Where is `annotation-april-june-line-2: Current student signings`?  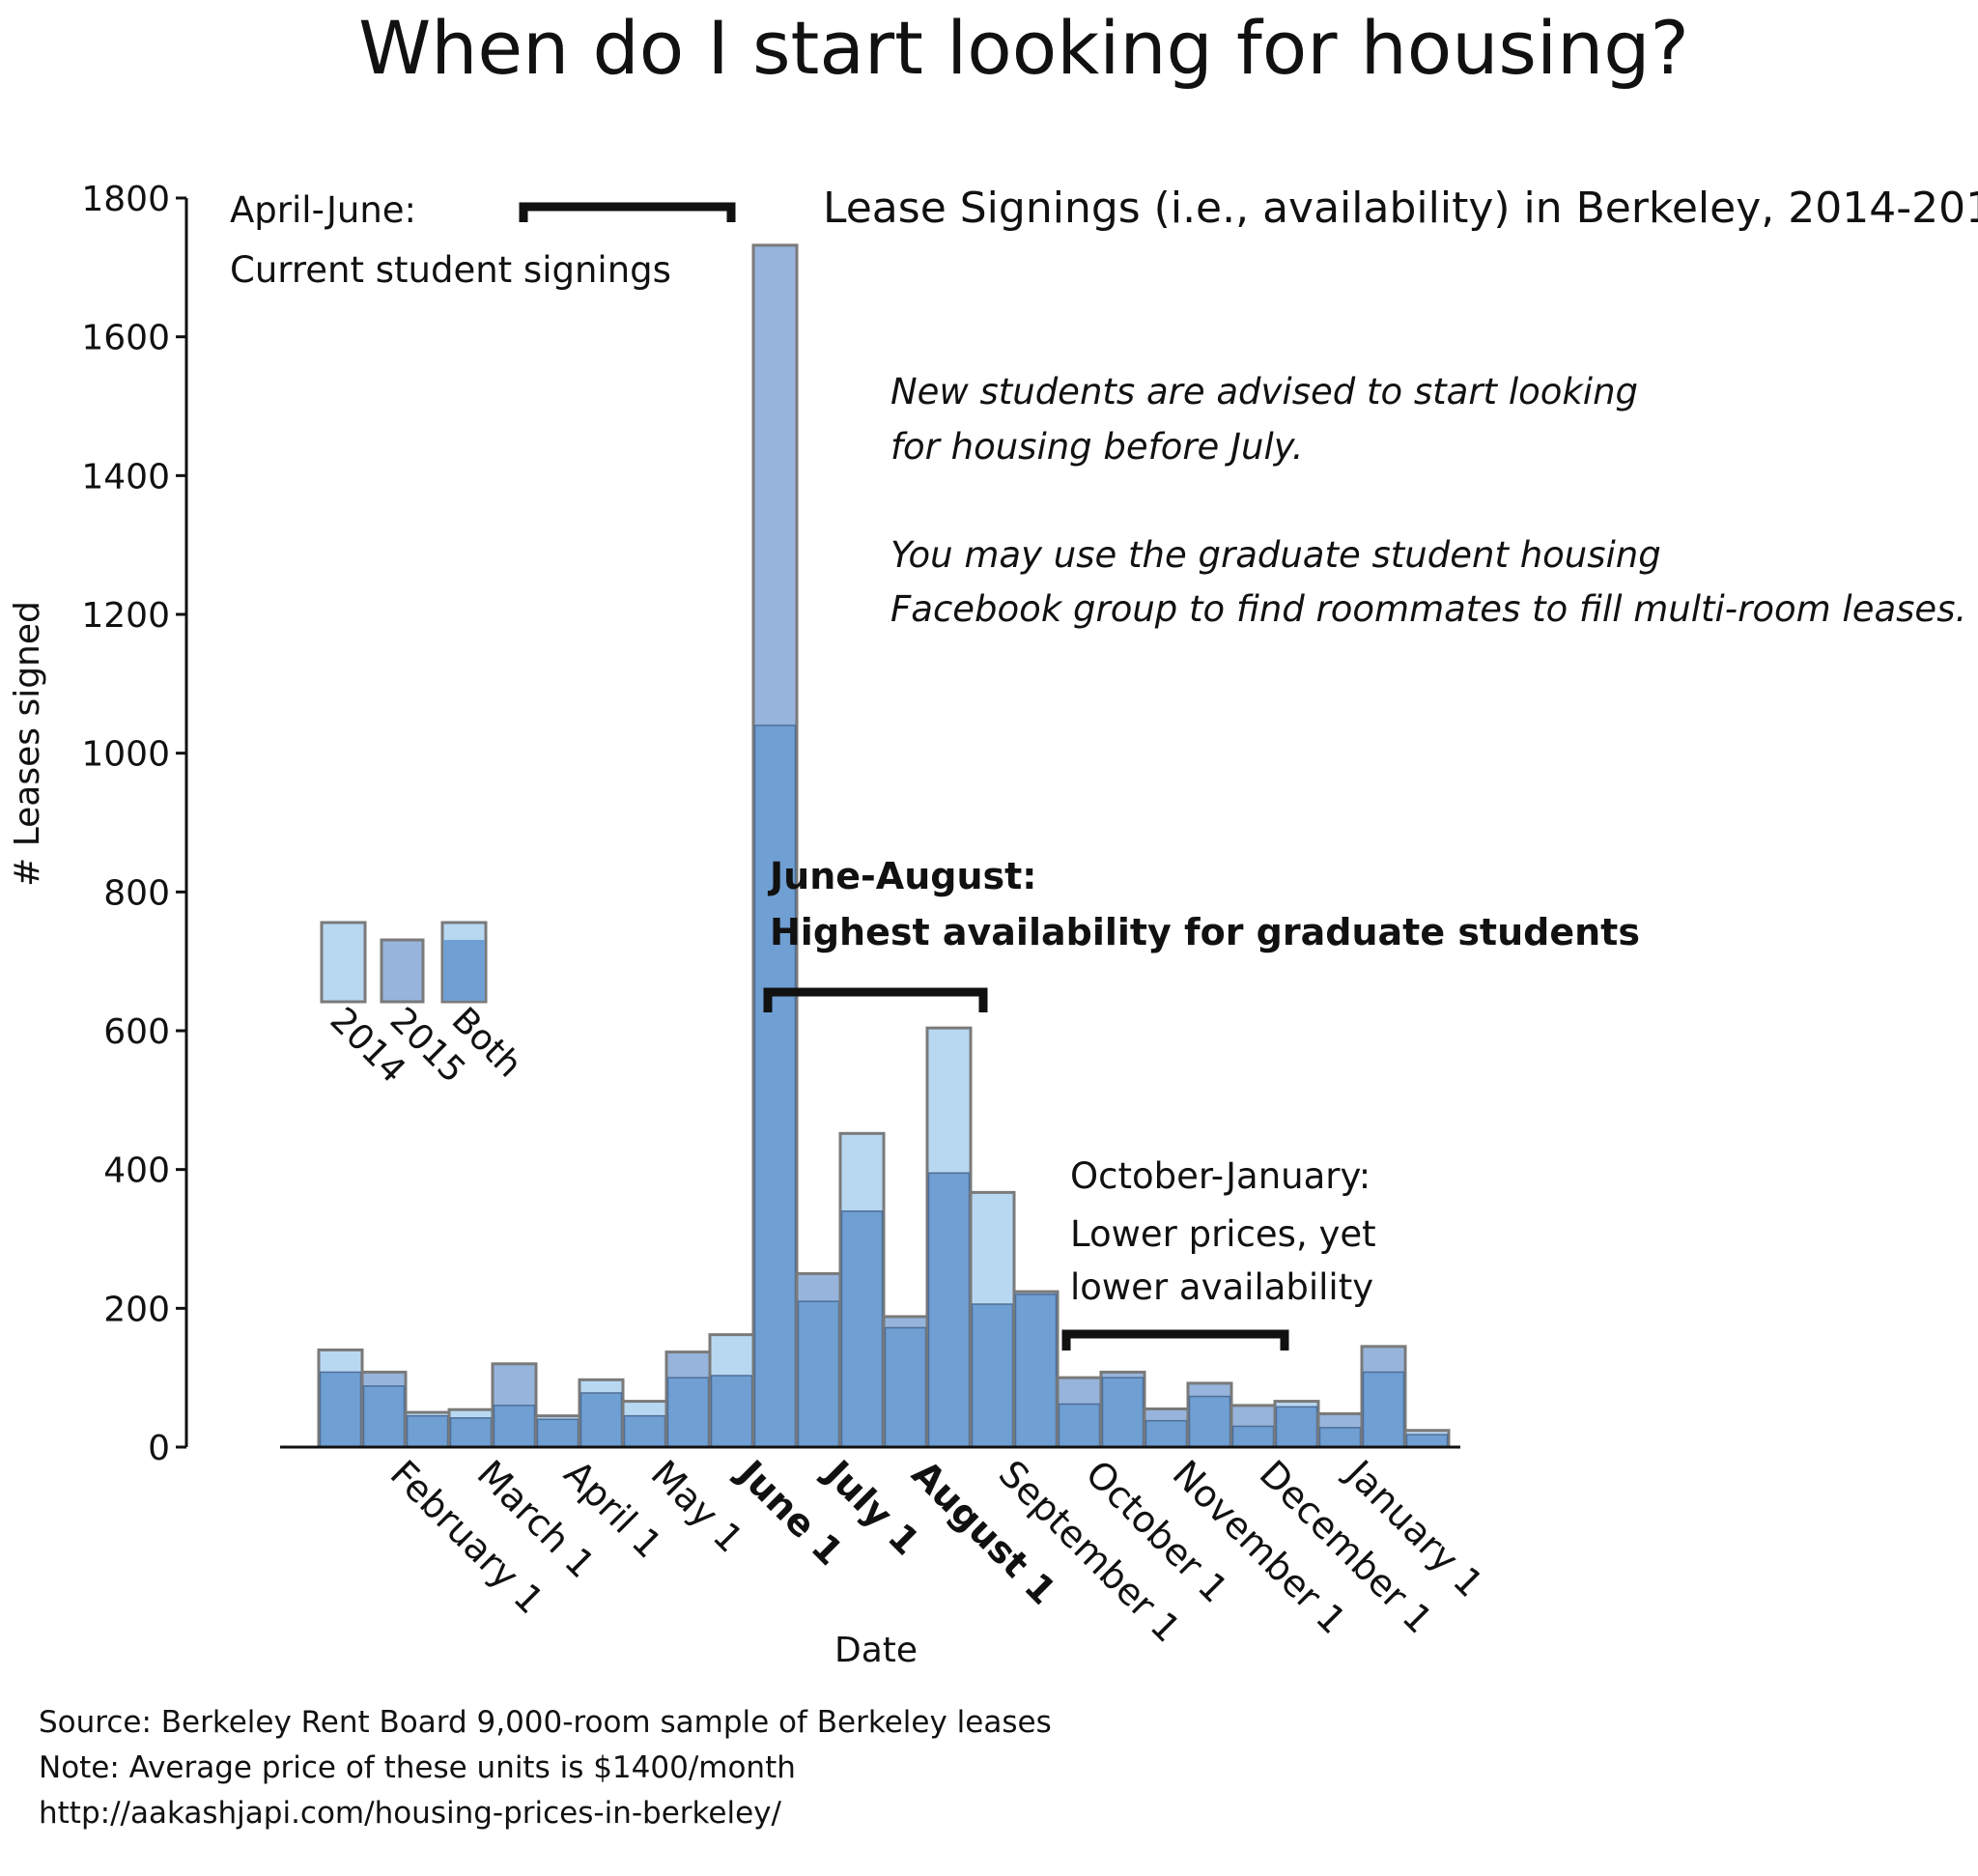 annotation-april-june-line-2: Current student signings is located at coordinates (450, 270).